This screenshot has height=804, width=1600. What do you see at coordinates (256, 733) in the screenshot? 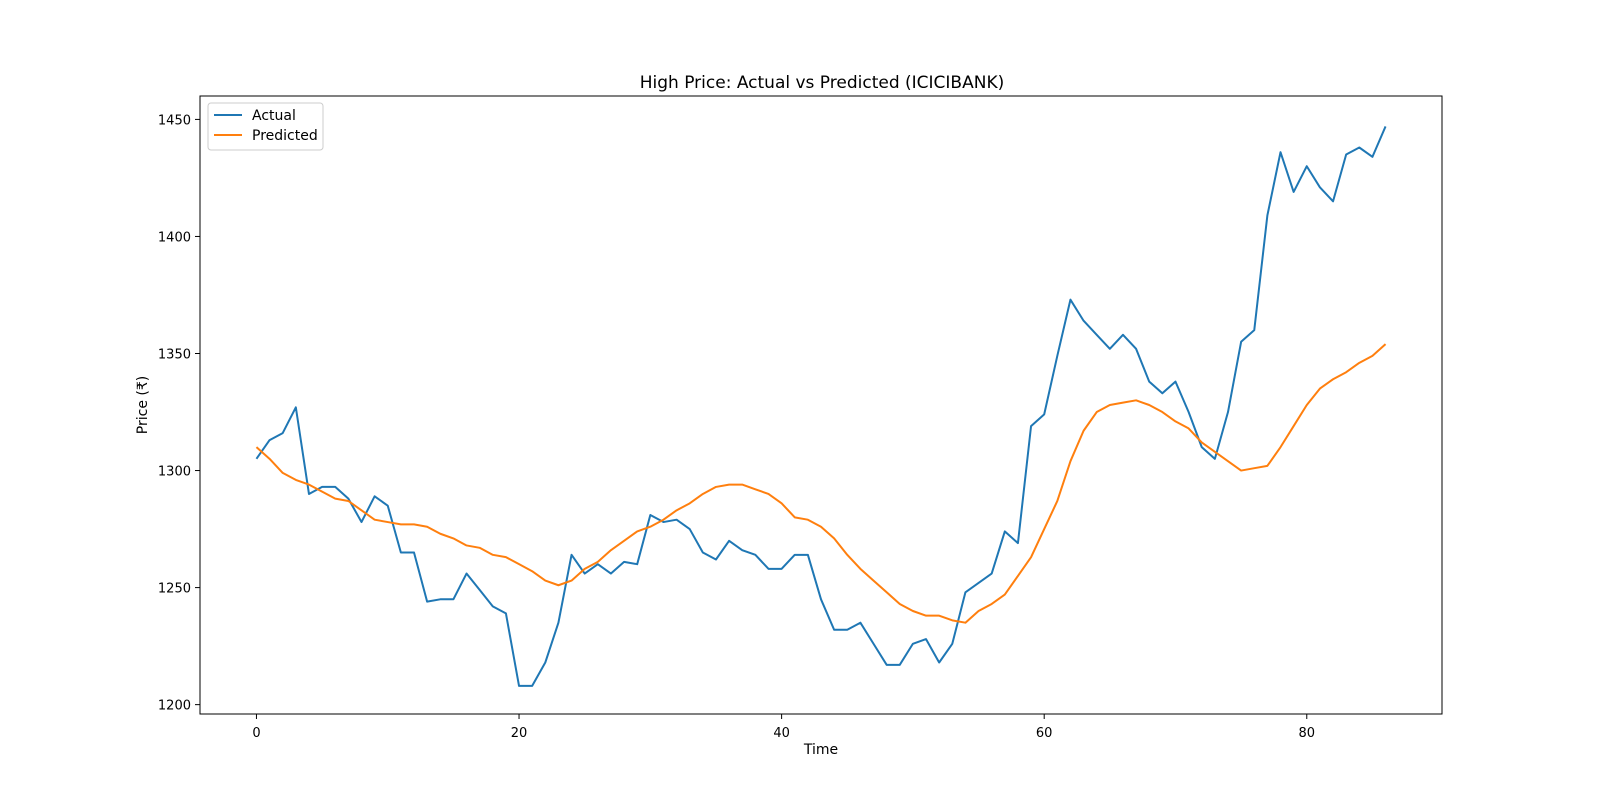
I see `x-tick-label: 0` at bounding box center [256, 733].